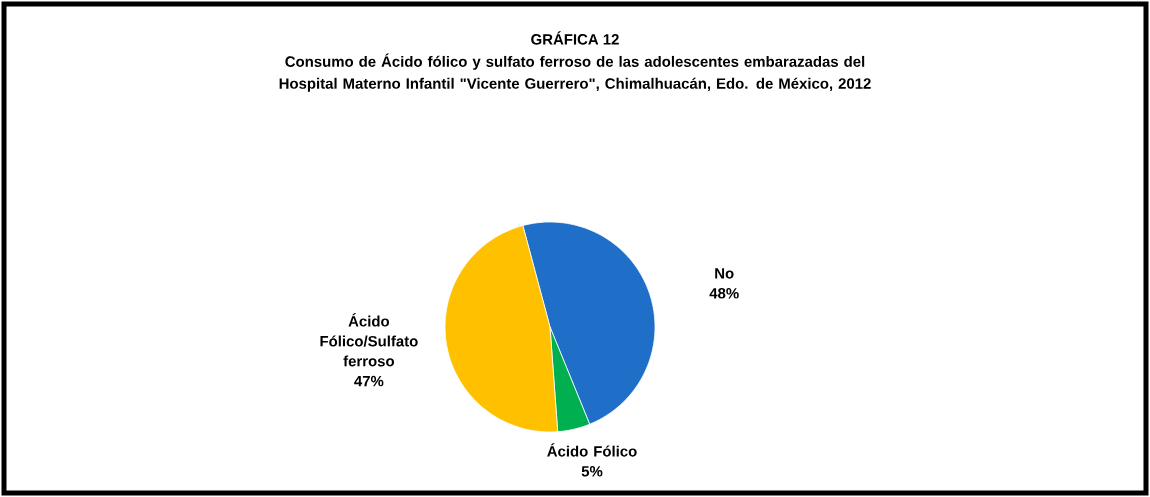 Image resolution: width=1150 pixels, height=497 pixels. What do you see at coordinates (724, 293) in the screenshot?
I see `data-label: 48%` at bounding box center [724, 293].